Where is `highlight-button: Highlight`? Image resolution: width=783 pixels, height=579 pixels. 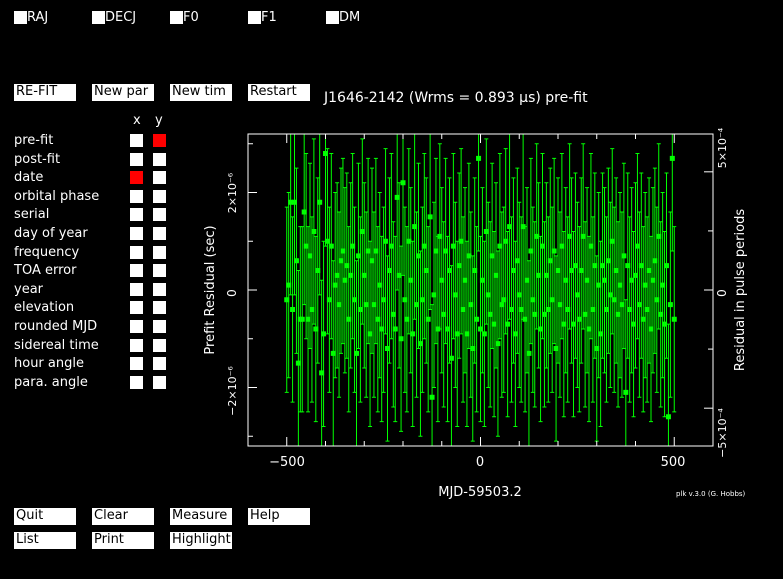
highlight-button: Highlight is located at coordinates (201, 540).